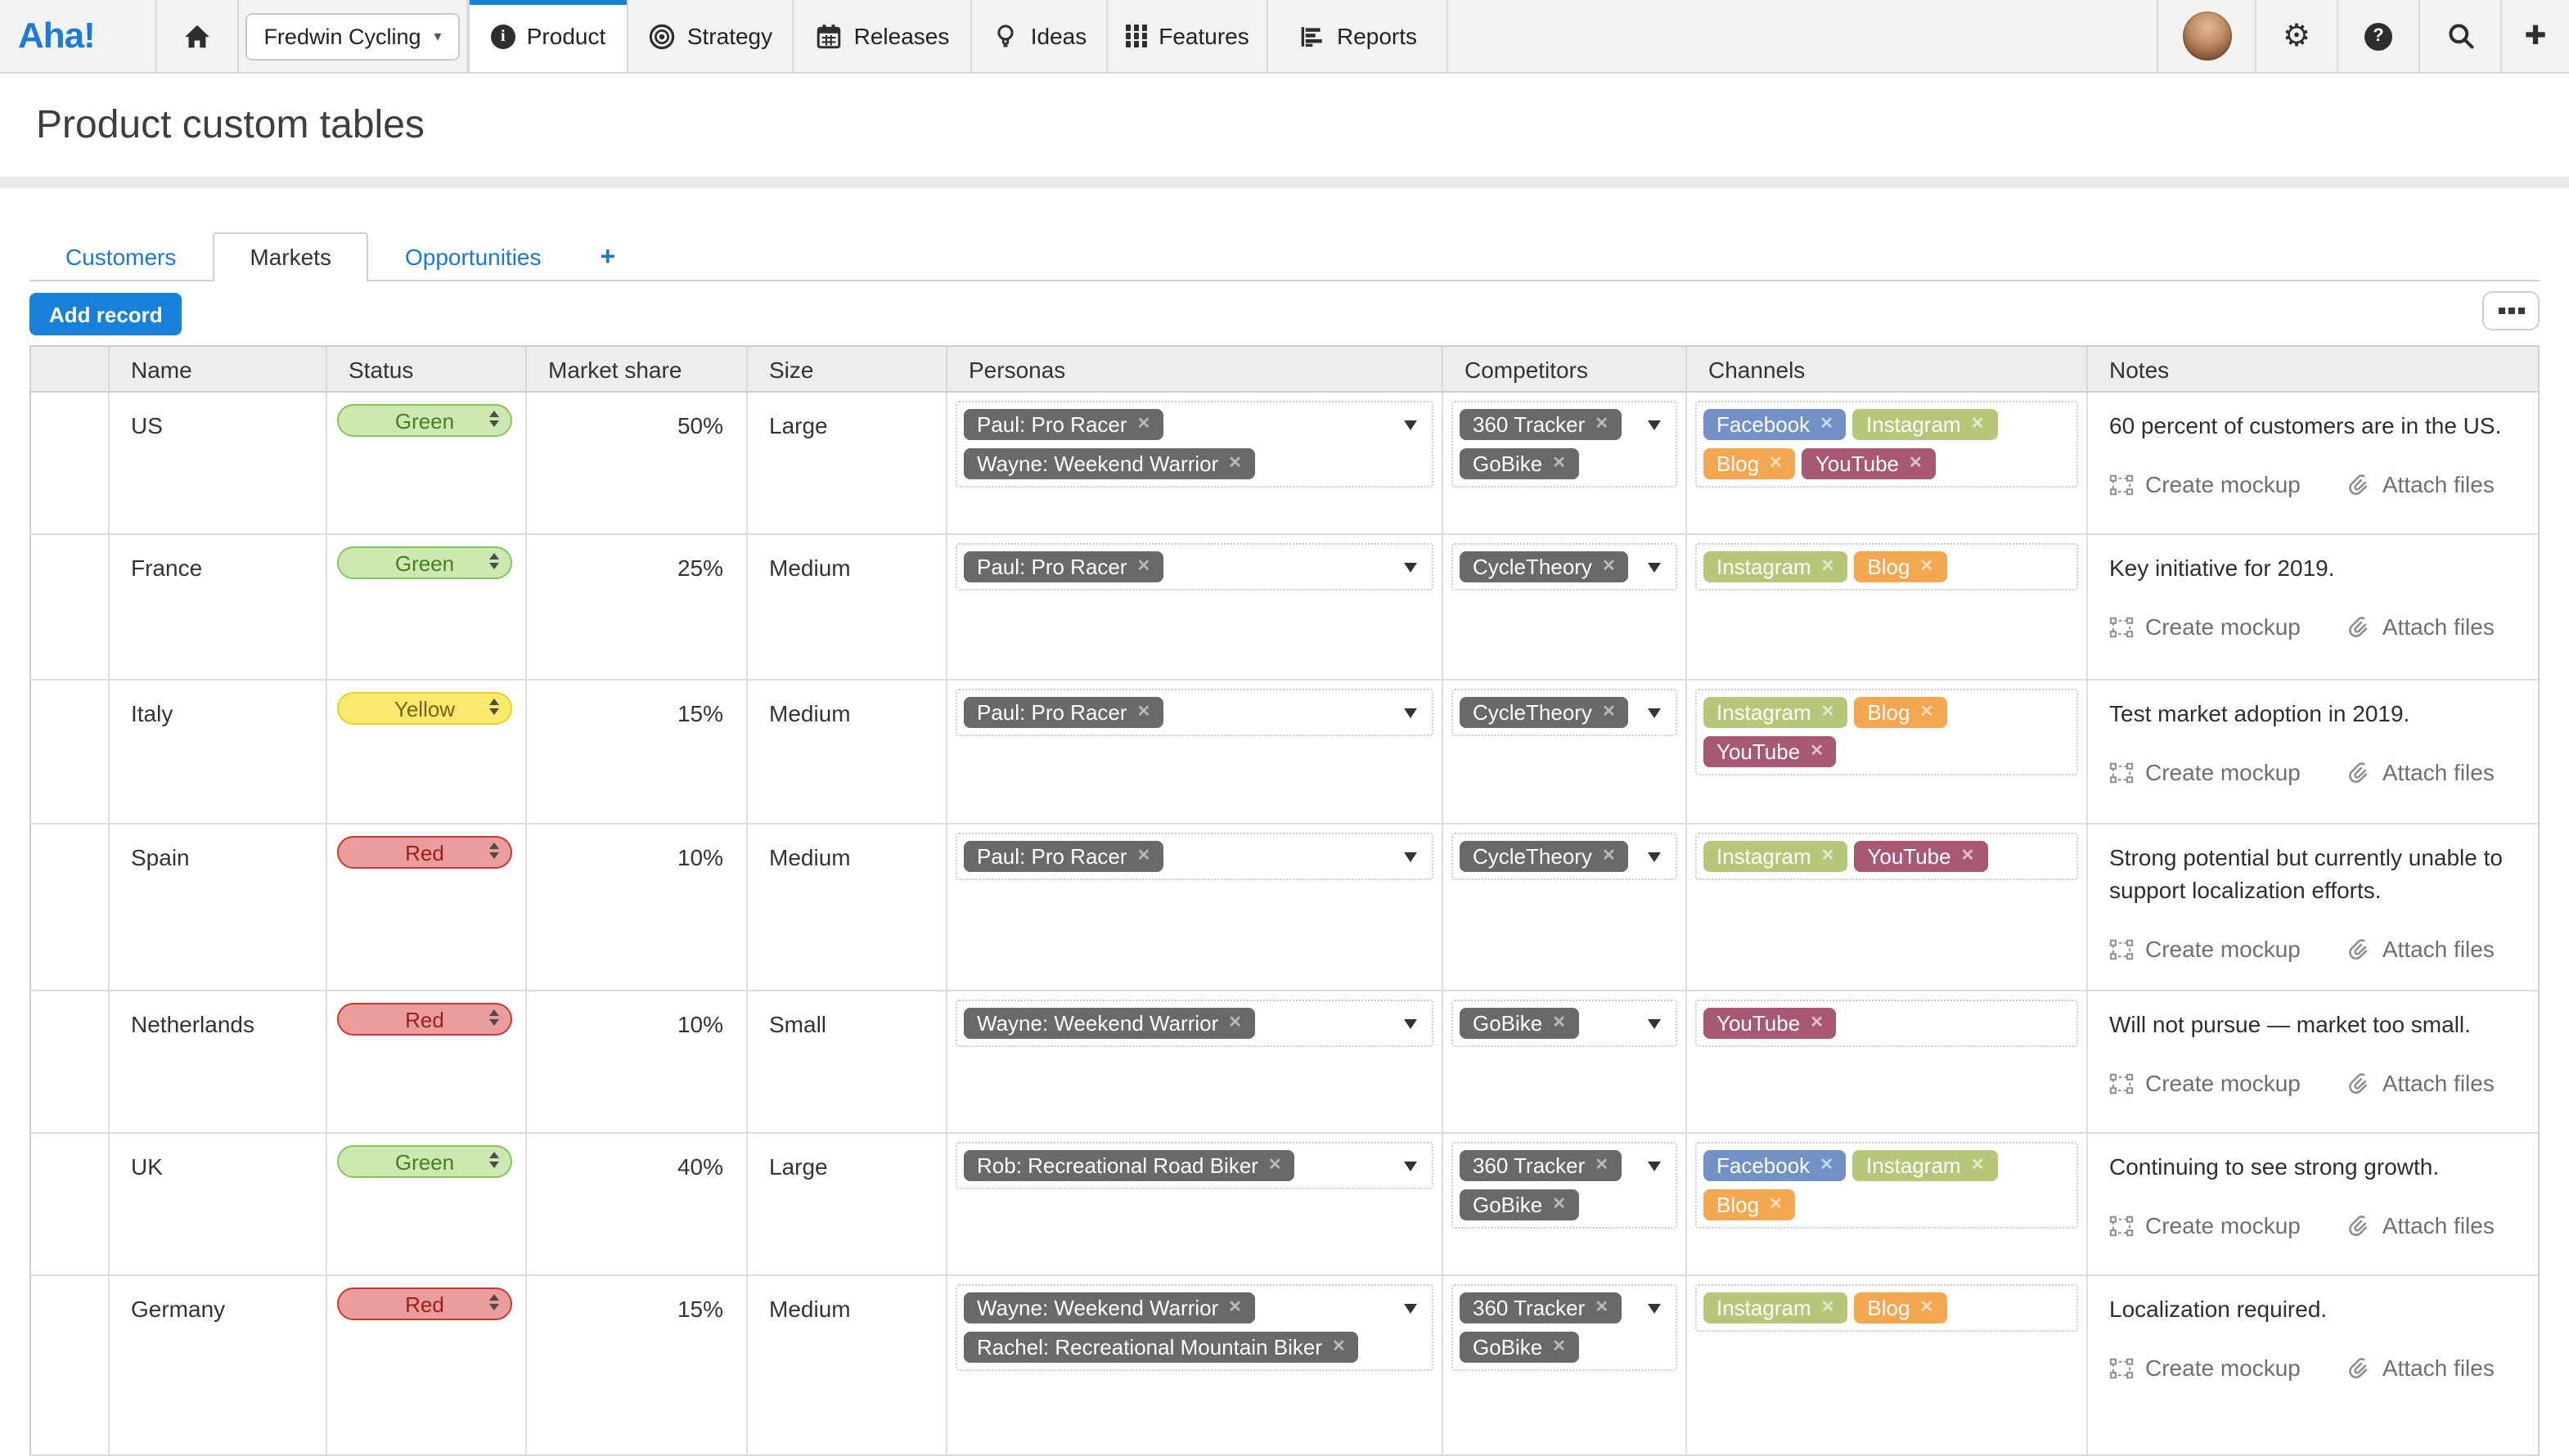  I want to click on help-button: ?, so click(2377, 36).